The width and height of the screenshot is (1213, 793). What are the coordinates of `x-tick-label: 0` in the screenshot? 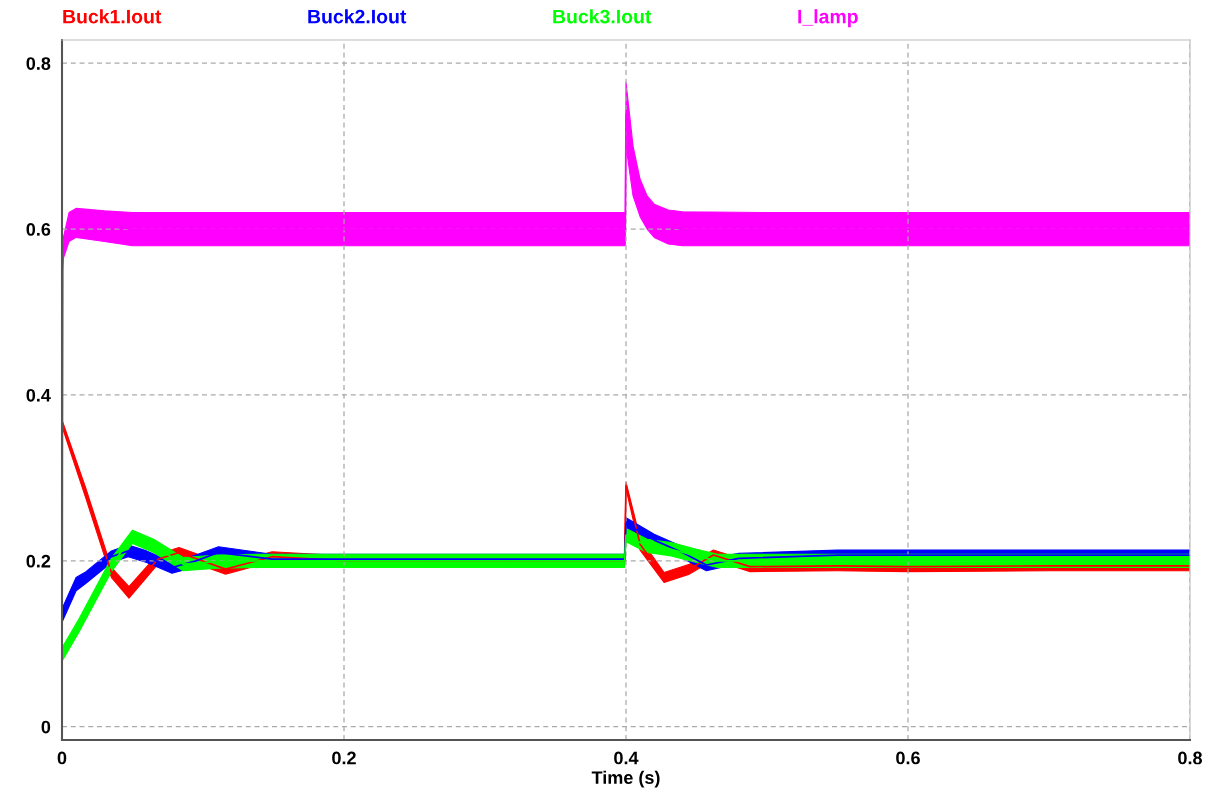 It's located at (62, 758).